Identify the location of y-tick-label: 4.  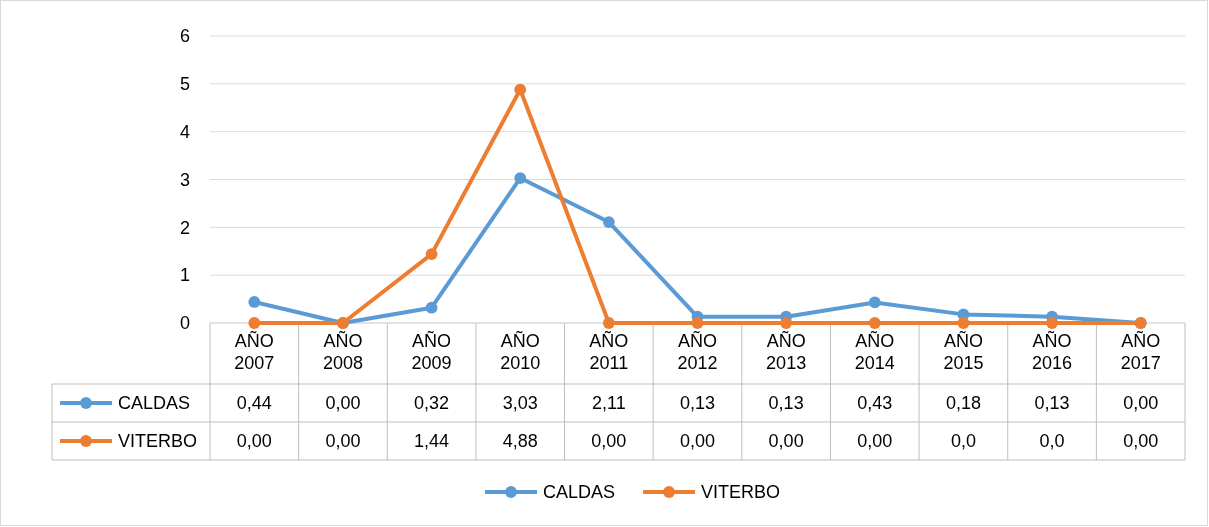
(184, 131).